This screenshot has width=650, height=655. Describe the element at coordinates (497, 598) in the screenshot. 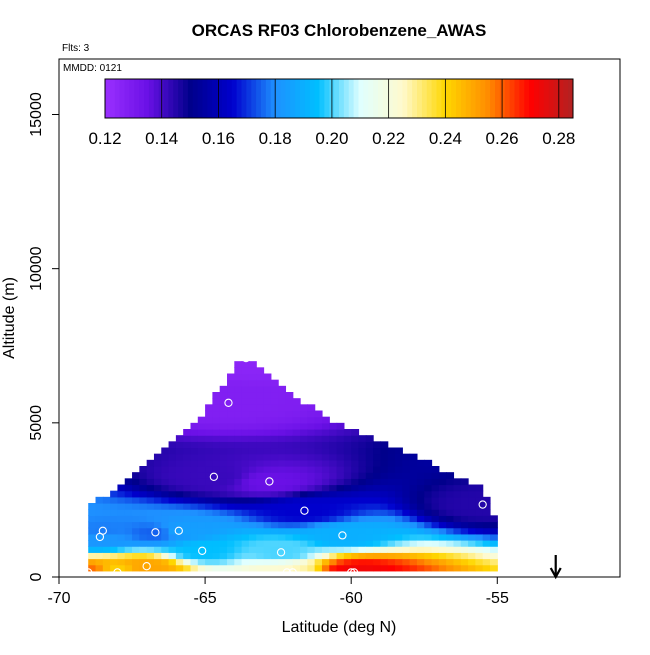

I see `x-tick-label: -55` at that location.